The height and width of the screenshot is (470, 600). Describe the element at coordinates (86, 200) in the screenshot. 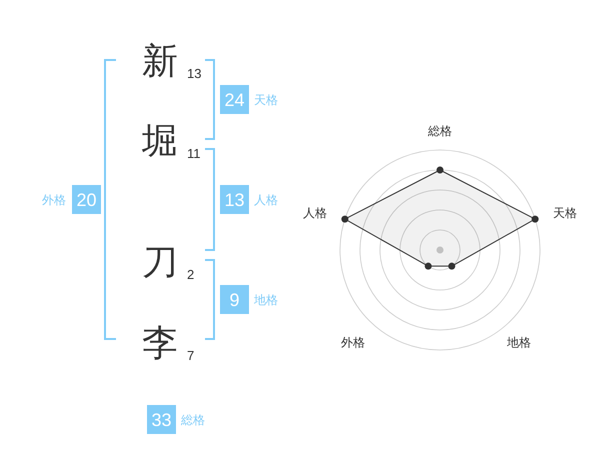

I see `data-label: 20` at that location.